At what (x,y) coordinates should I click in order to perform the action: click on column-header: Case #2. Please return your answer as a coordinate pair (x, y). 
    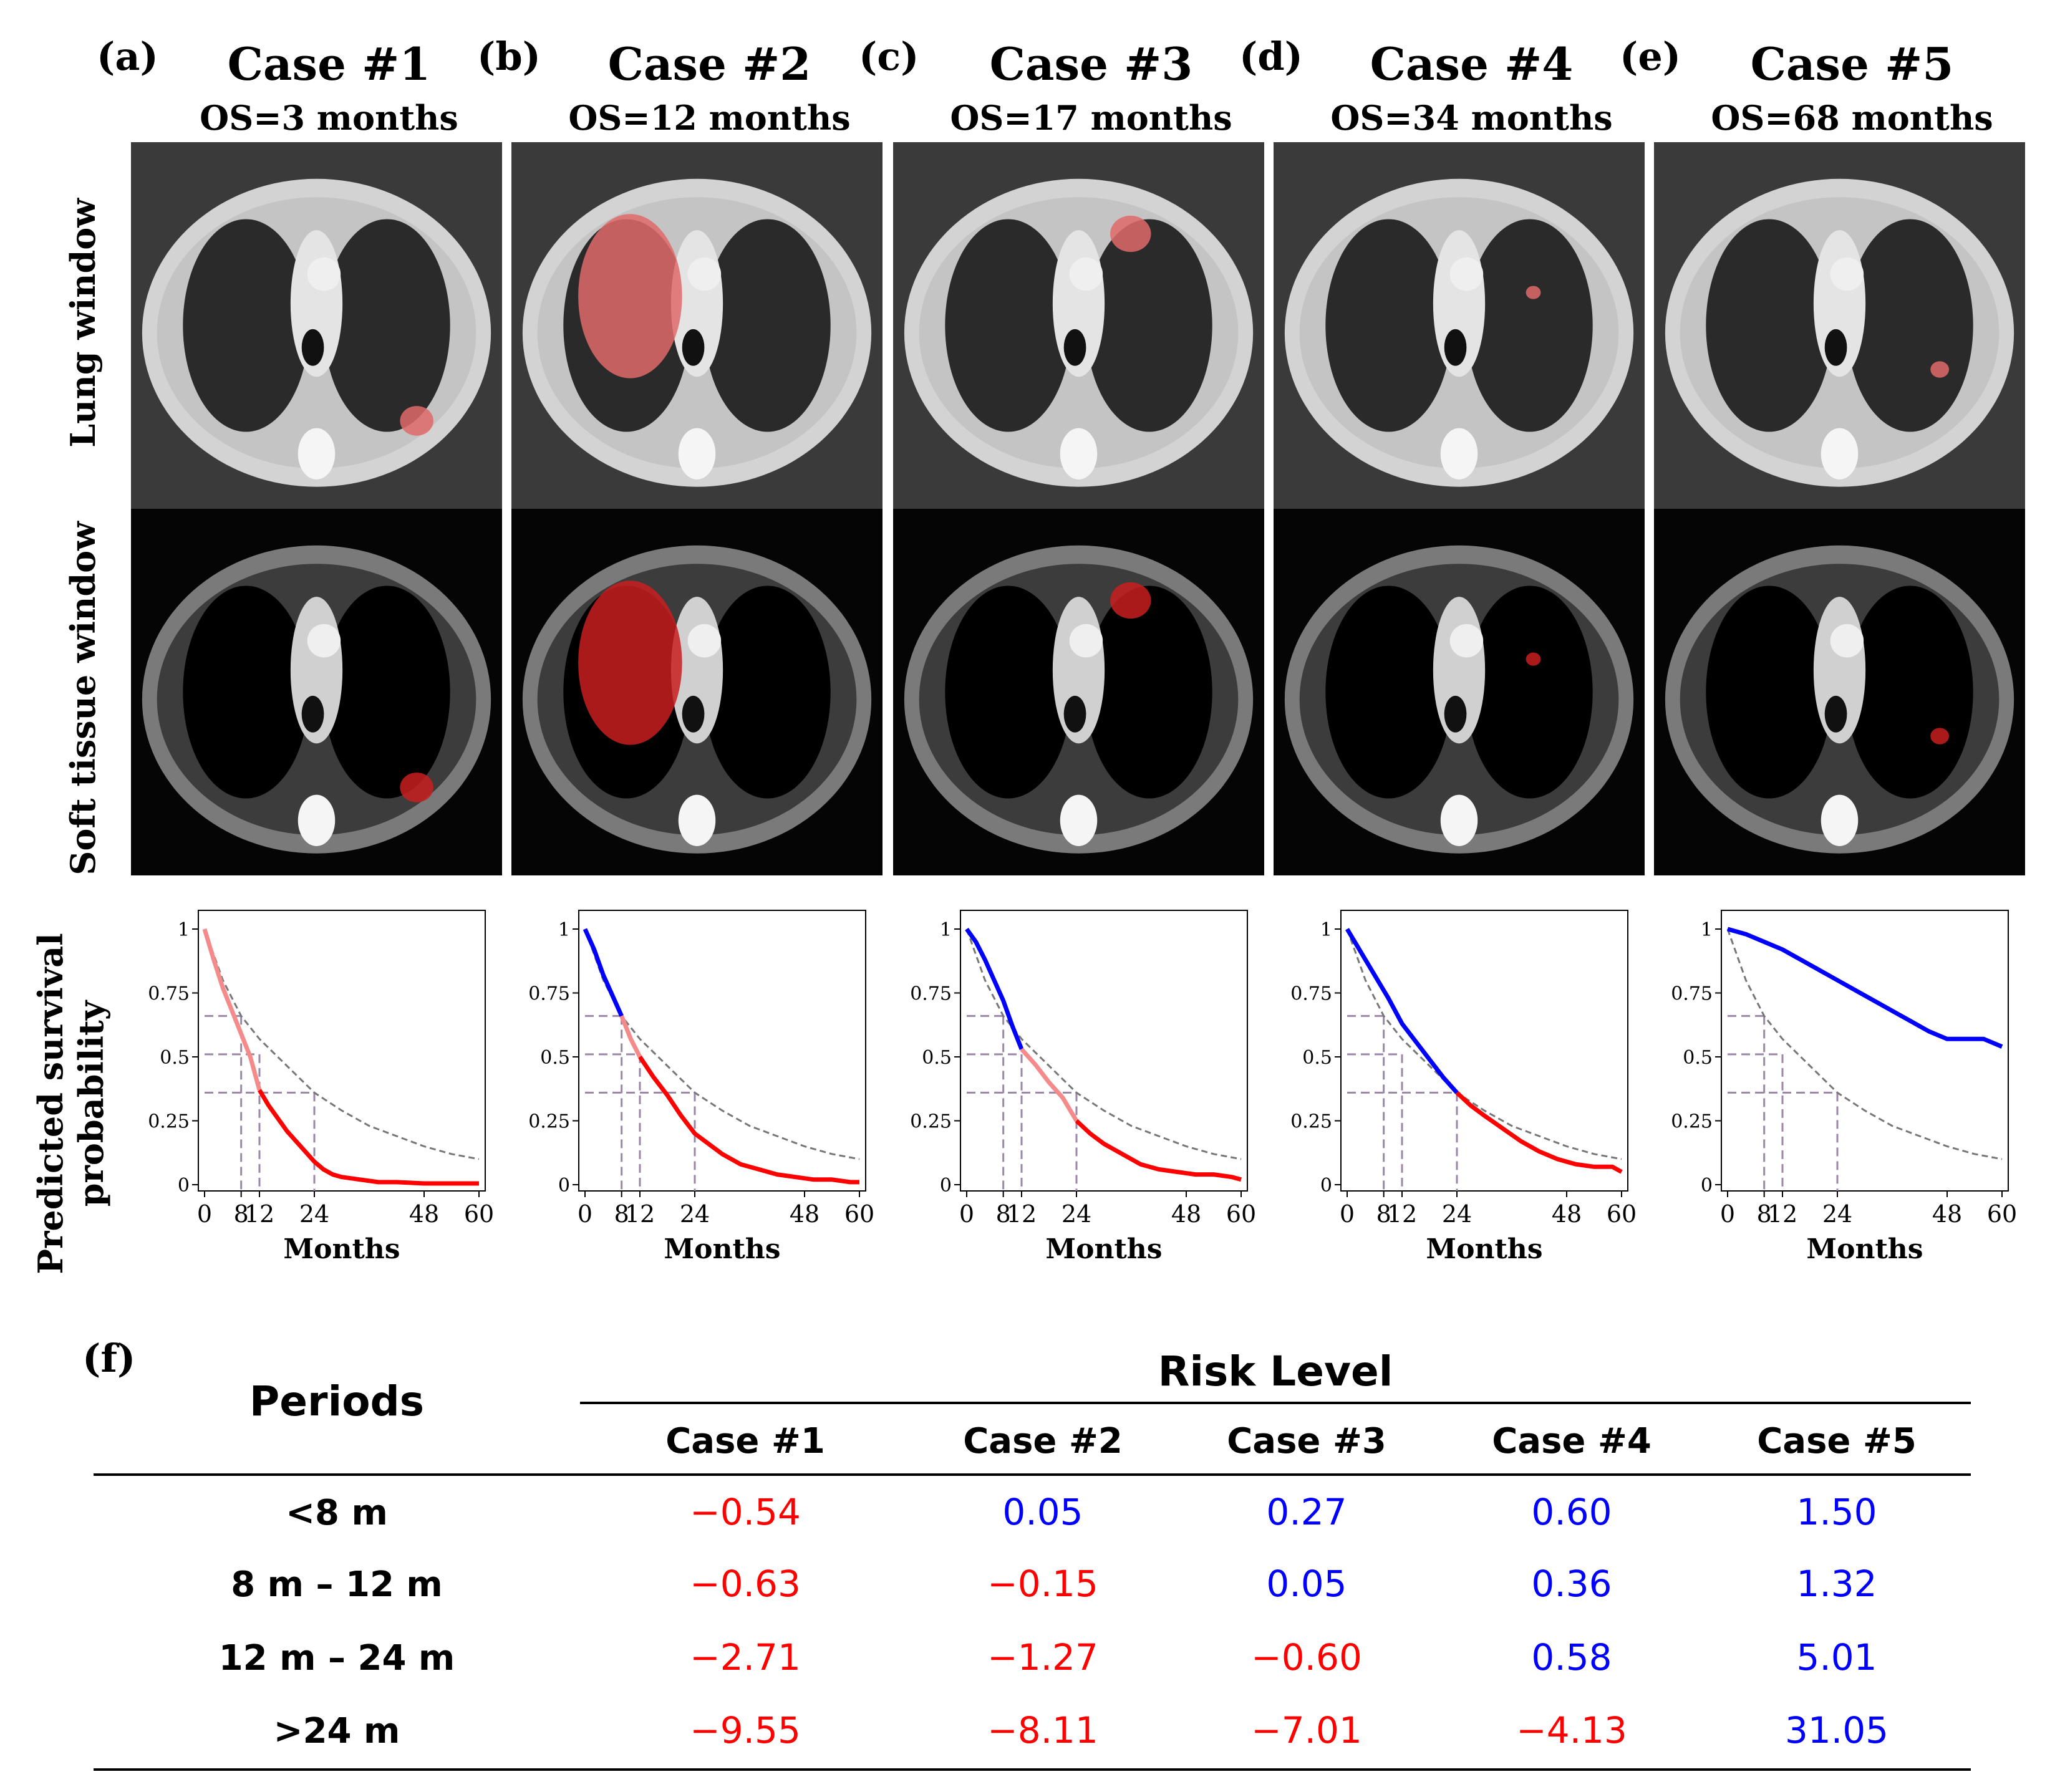
    Looking at the image, I should click on (1043, 1442).